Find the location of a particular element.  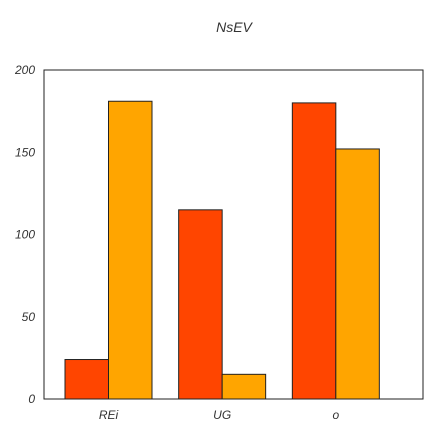

x-tick-label-UG: UG is located at coordinates (222, 415).